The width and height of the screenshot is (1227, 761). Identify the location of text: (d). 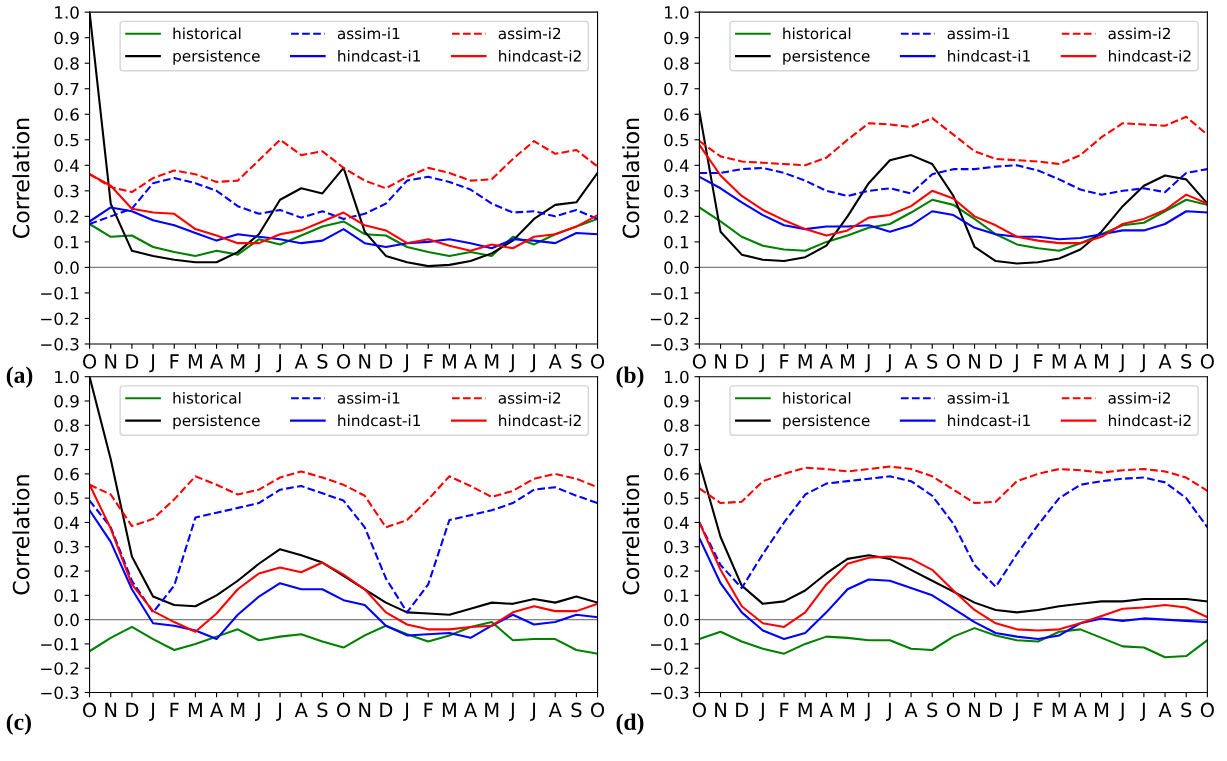
(630, 724).